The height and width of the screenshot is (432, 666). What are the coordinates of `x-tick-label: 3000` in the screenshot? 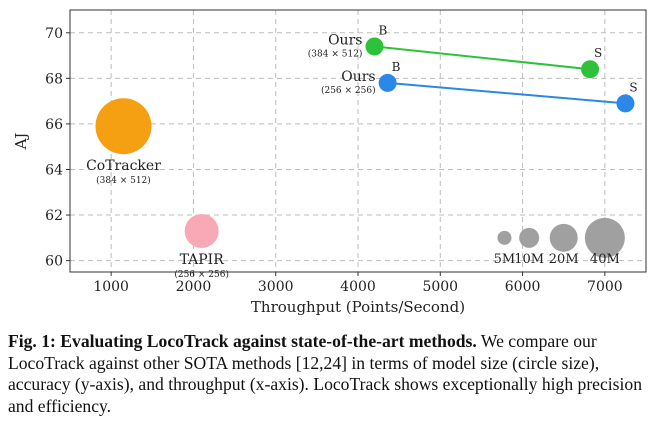 It's located at (276, 287).